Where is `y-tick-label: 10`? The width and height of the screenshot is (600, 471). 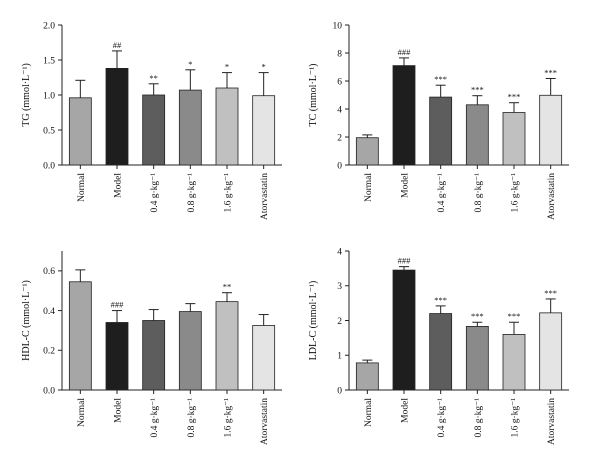 y-tick-label: 10 is located at coordinates (338, 26).